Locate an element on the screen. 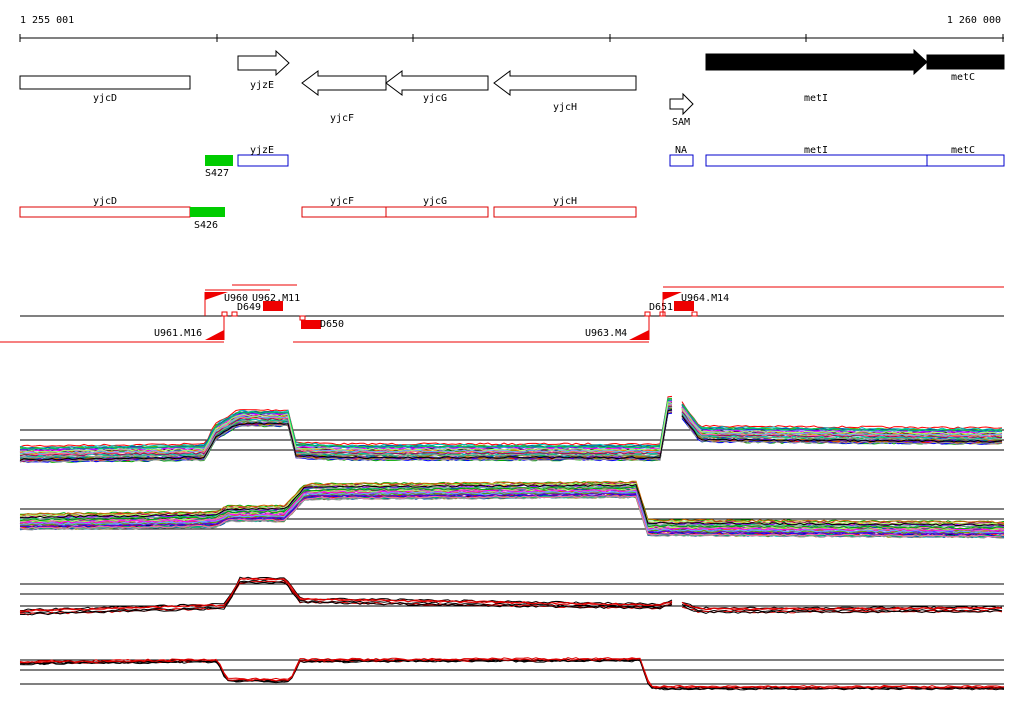 The width and height of the screenshot is (1024, 714). gene-label-metI: metI is located at coordinates (816, 98).